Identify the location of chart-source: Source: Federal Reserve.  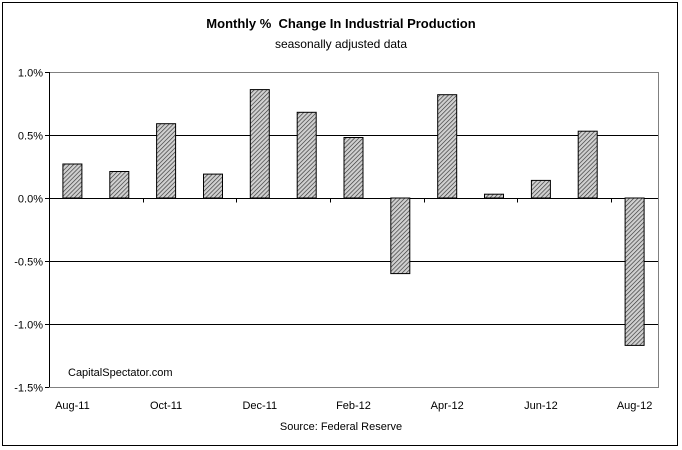
(341, 427).